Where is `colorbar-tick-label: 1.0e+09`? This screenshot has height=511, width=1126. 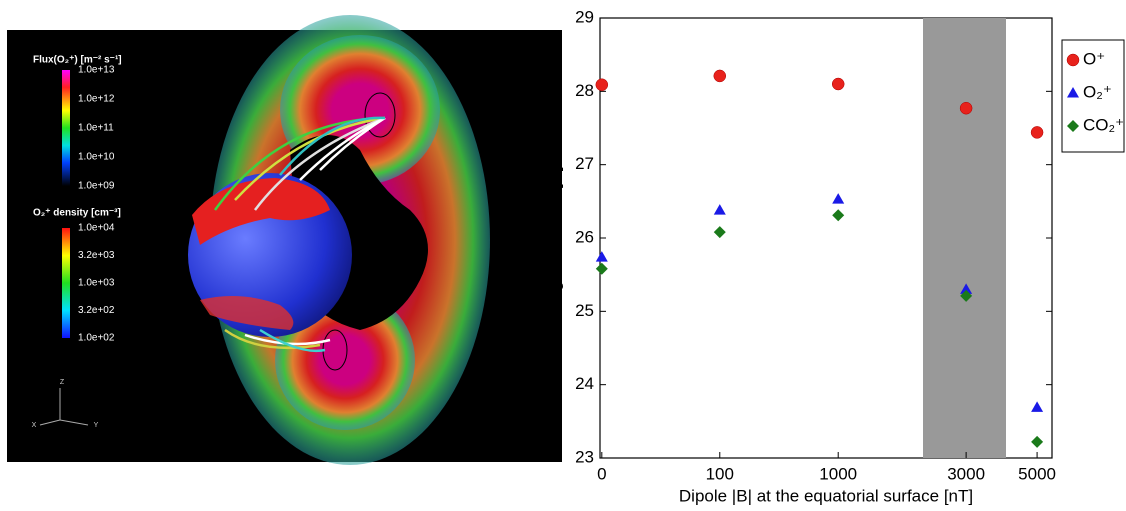 colorbar-tick-label: 1.0e+09 is located at coordinates (96, 186).